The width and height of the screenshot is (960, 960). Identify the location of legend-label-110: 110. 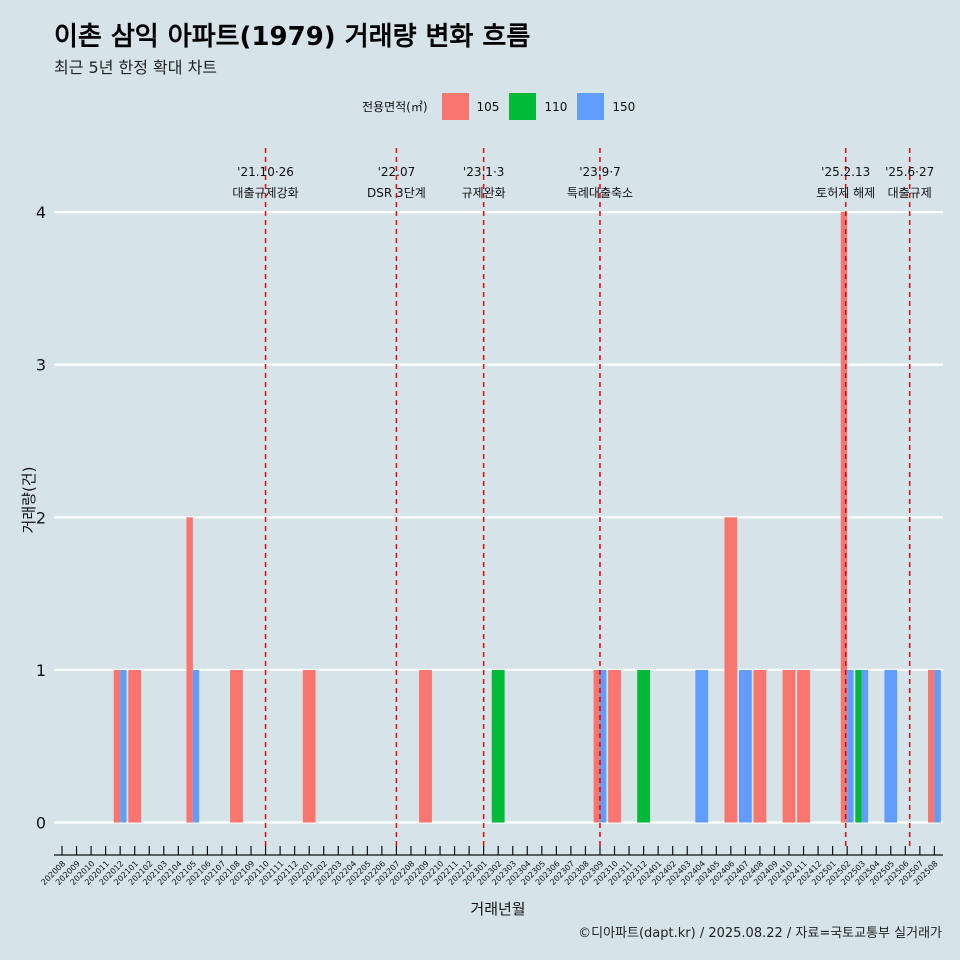
(556, 106).